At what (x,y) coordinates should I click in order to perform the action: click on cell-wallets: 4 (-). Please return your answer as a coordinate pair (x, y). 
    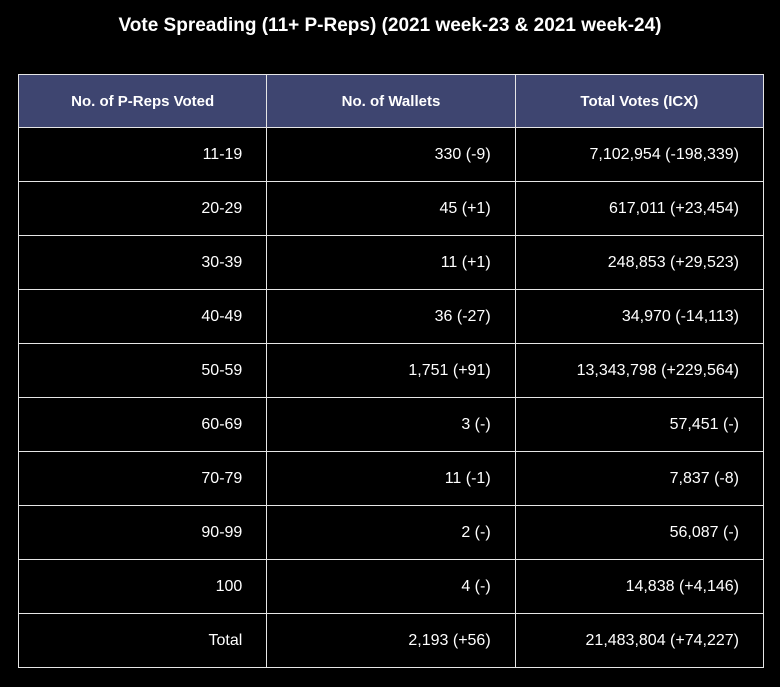
    Looking at the image, I should click on (391, 586).